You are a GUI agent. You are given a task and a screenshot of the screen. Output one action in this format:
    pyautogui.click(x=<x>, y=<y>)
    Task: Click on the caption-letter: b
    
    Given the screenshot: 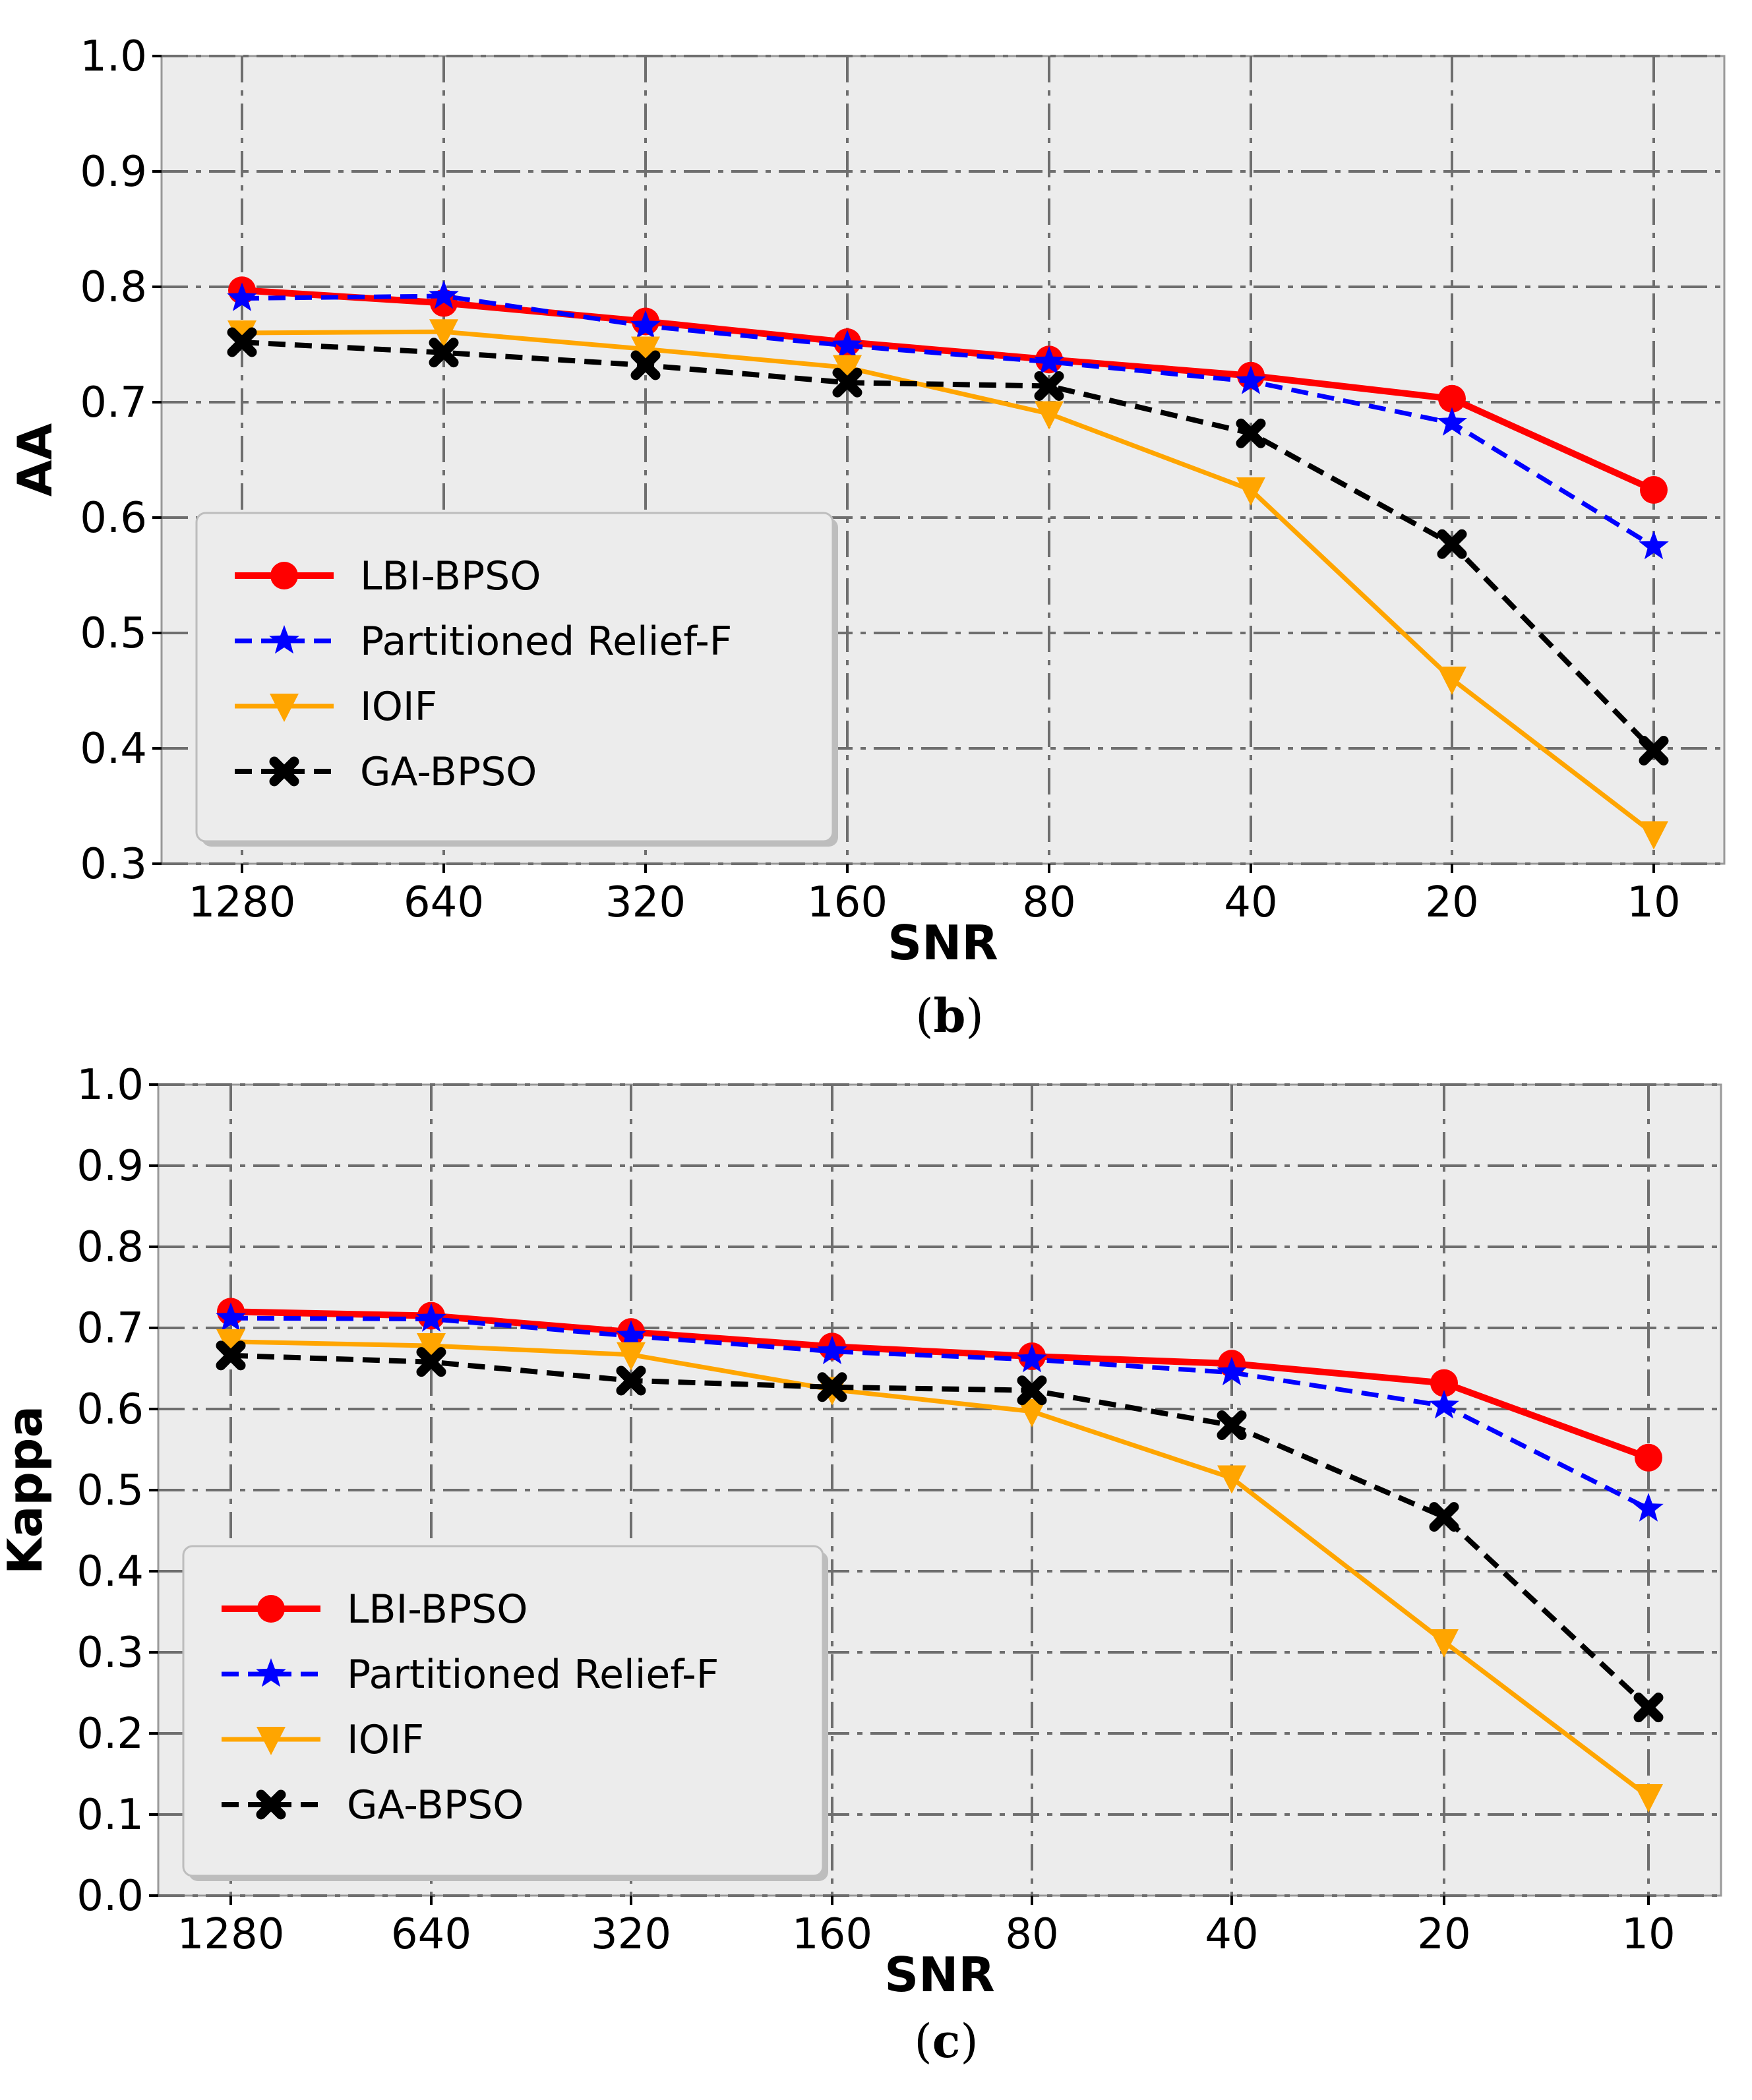 What is the action you would take?
    pyautogui.click(x=950, y=1015)
    